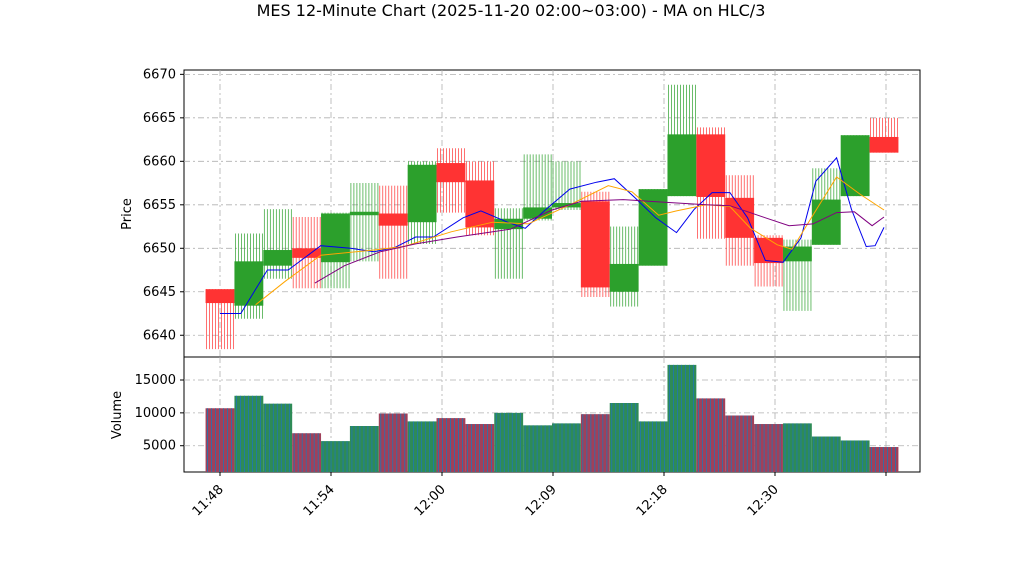 The height and width of the screenshot is (575, 1022). What do you see at coordinates (159, 118) in the screenshot?
I see `price-tick-label: 6665` at bounding box center [159, 118].